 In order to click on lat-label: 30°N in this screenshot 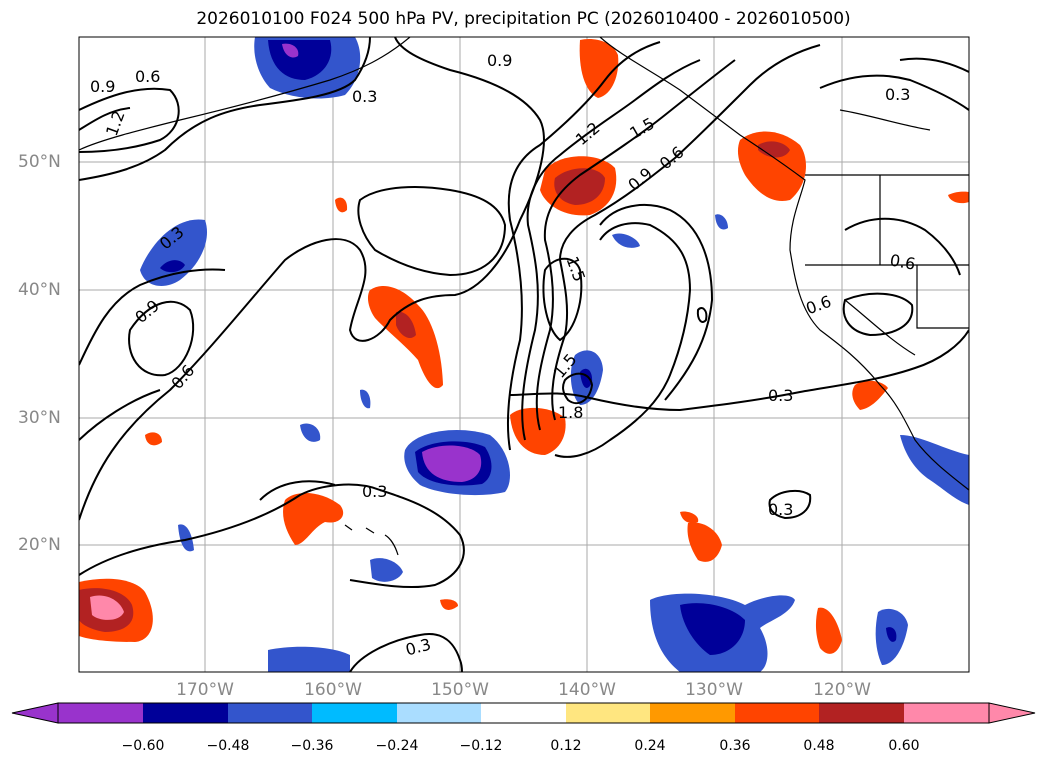, I will do `click(39, 418)`.